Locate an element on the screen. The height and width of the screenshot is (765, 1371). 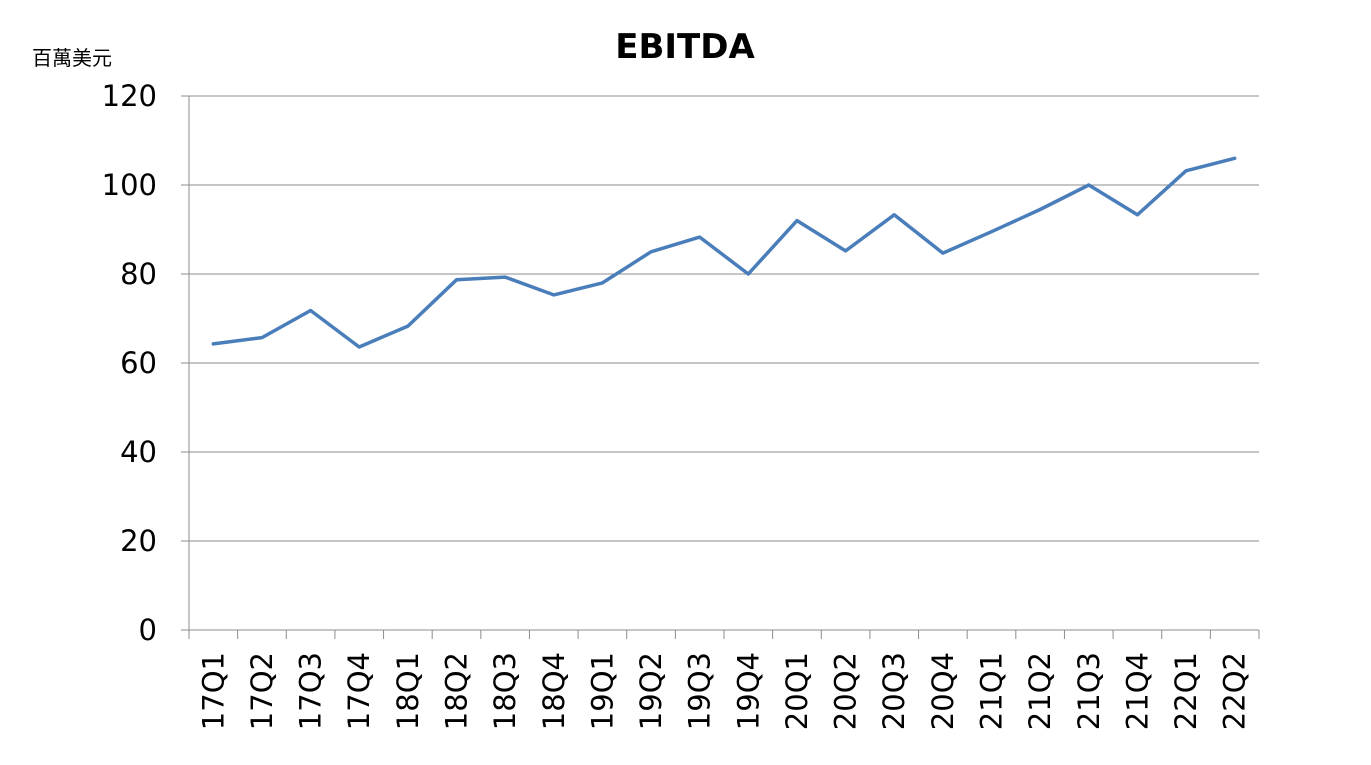
x-tick-label: 17Q4 is located at coordinates (359, 691).